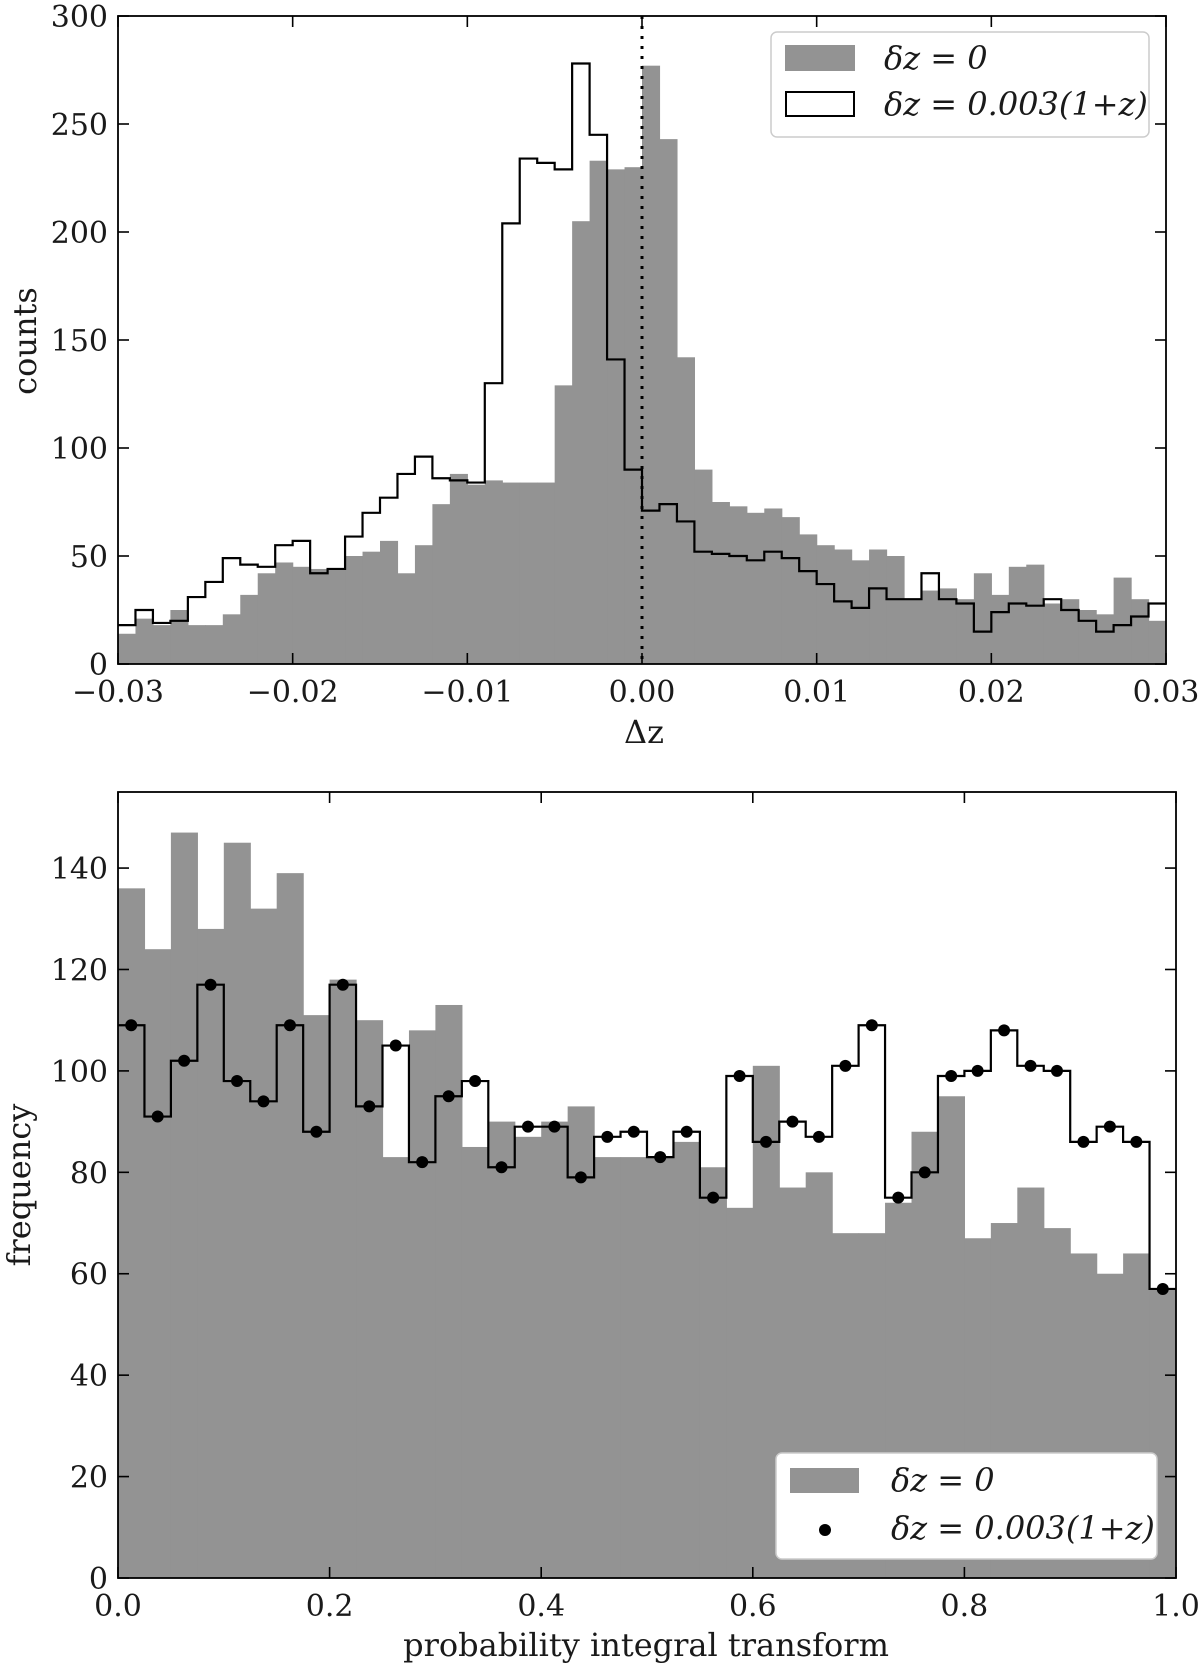 This screenshot has height=1668, width=1200. I want to click on x-tick-label: 0.8, so click(965, 1606).